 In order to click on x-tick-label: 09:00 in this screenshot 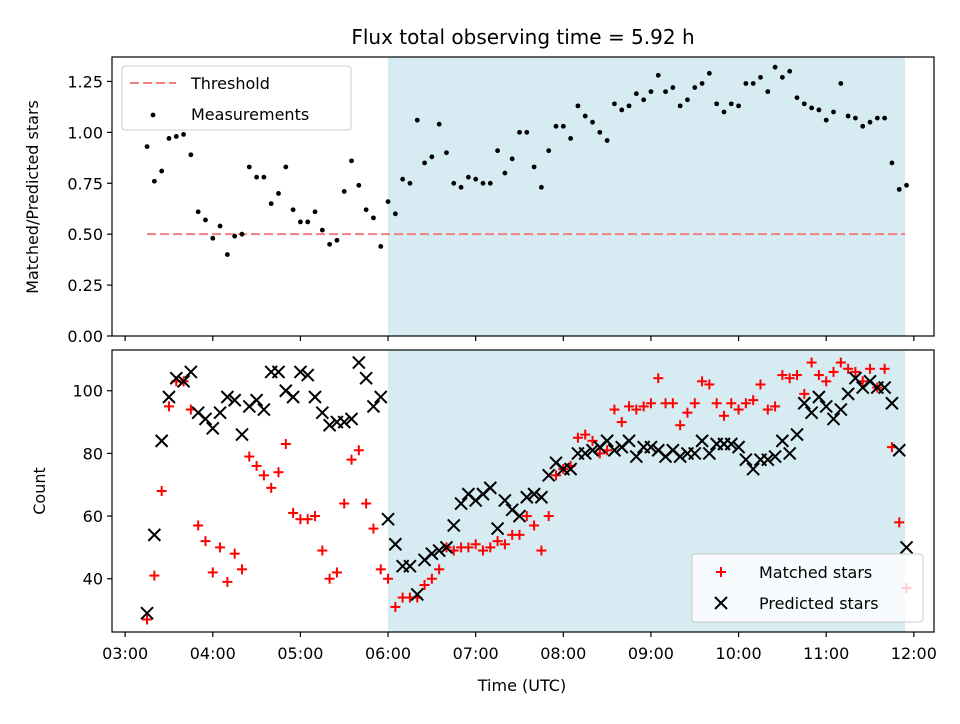, I will do `click(651, 653)`.